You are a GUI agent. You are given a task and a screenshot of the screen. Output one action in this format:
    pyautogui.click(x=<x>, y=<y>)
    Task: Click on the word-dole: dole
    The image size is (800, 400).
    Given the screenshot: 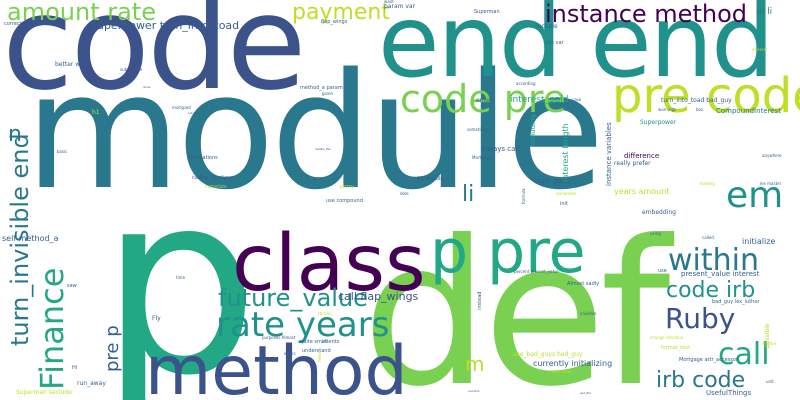 What is the action you would take?
    pyautogui.click(x=404, y=193)
    